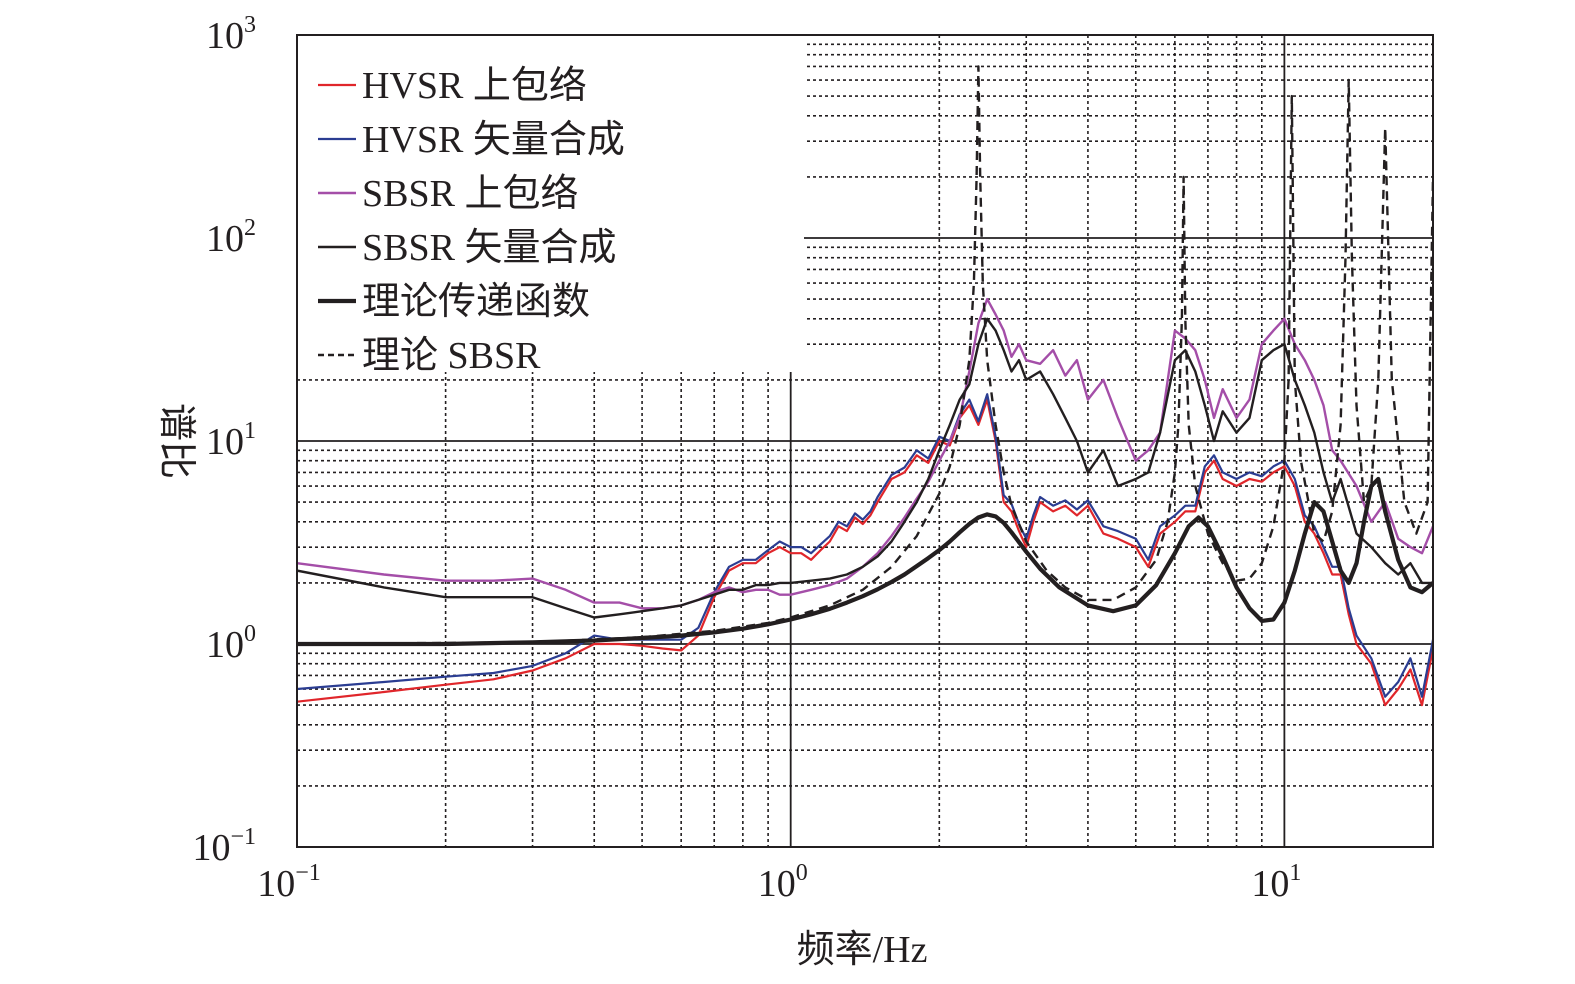  I want to click on legend-label-3: SBSR 上包络, so click(470, 194).